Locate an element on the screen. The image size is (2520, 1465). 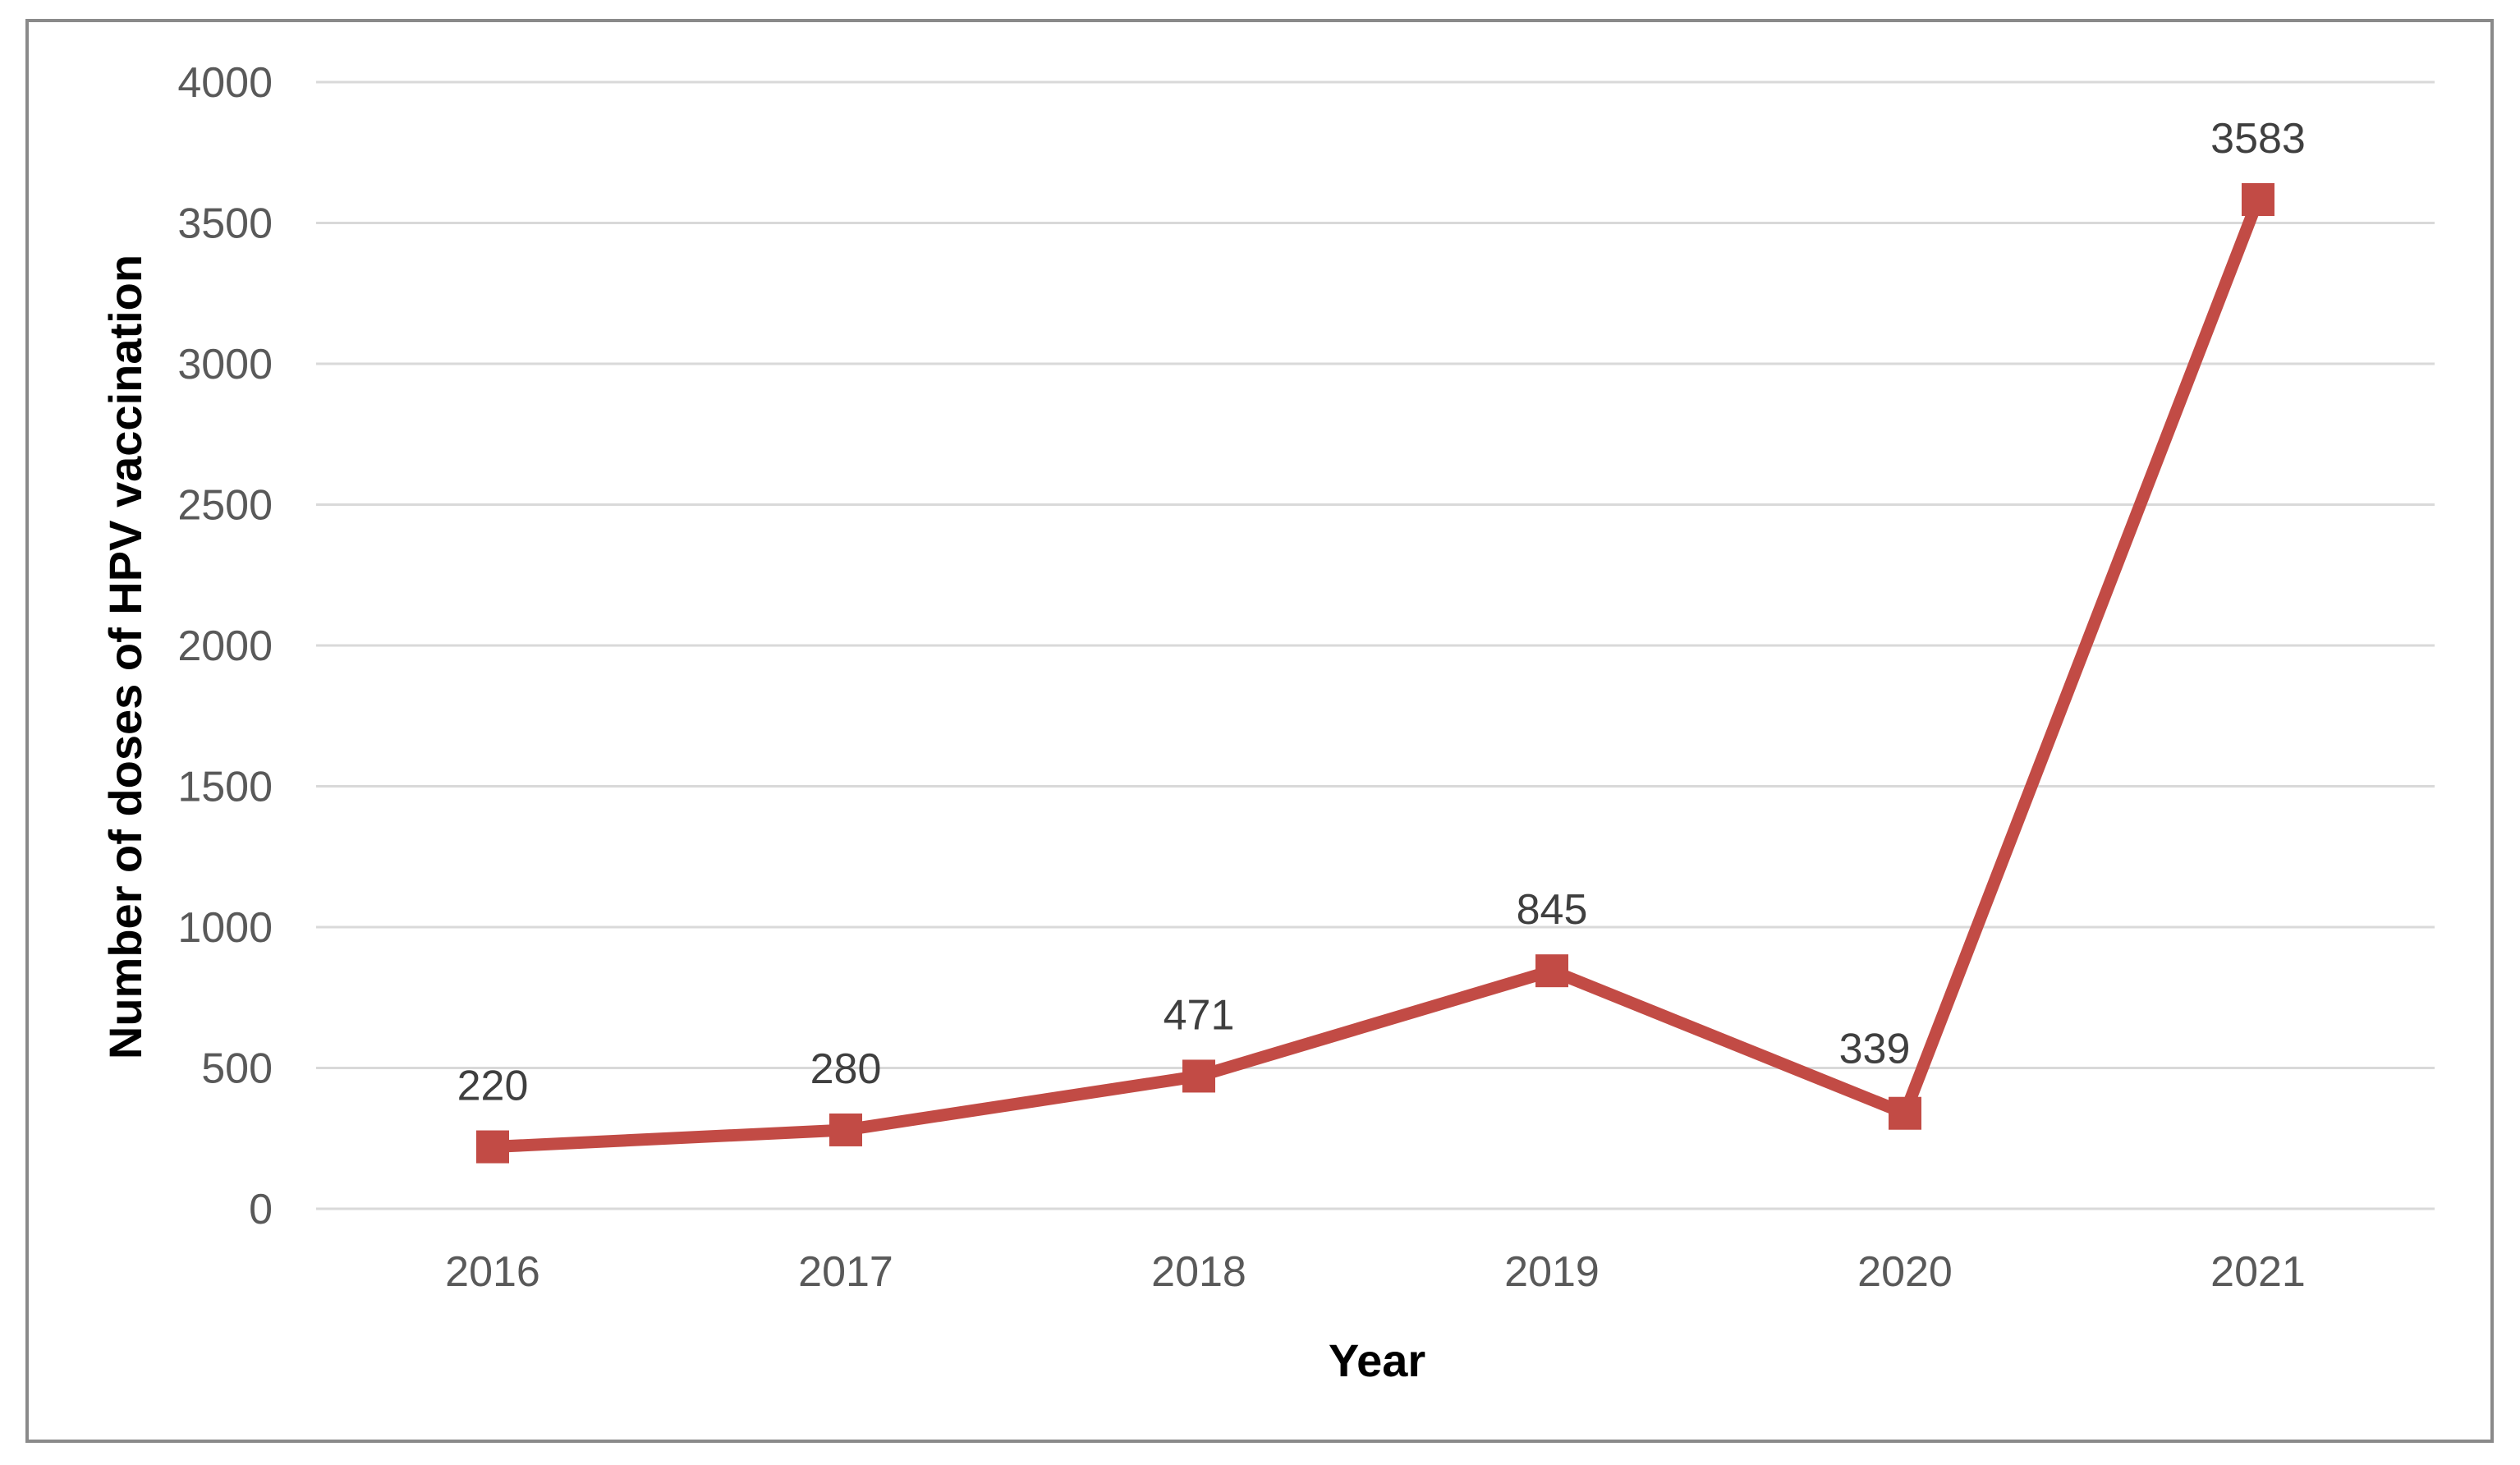
data-label: 280 is located at coordinates (846, 1069).